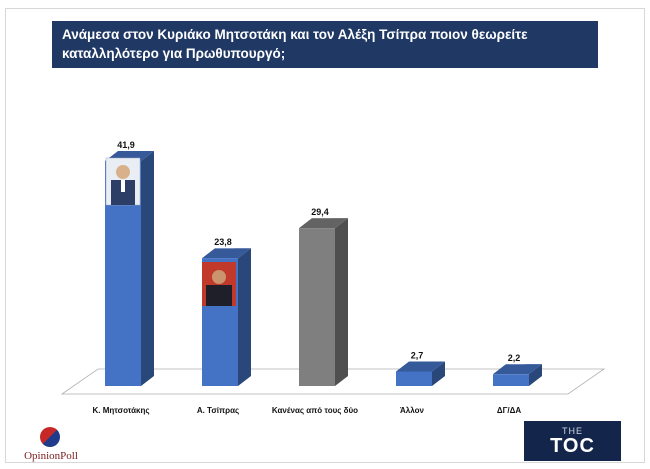 This screenshot has width=650, height=469. I want to click on photo-mitsotakis, so click(123, 181).